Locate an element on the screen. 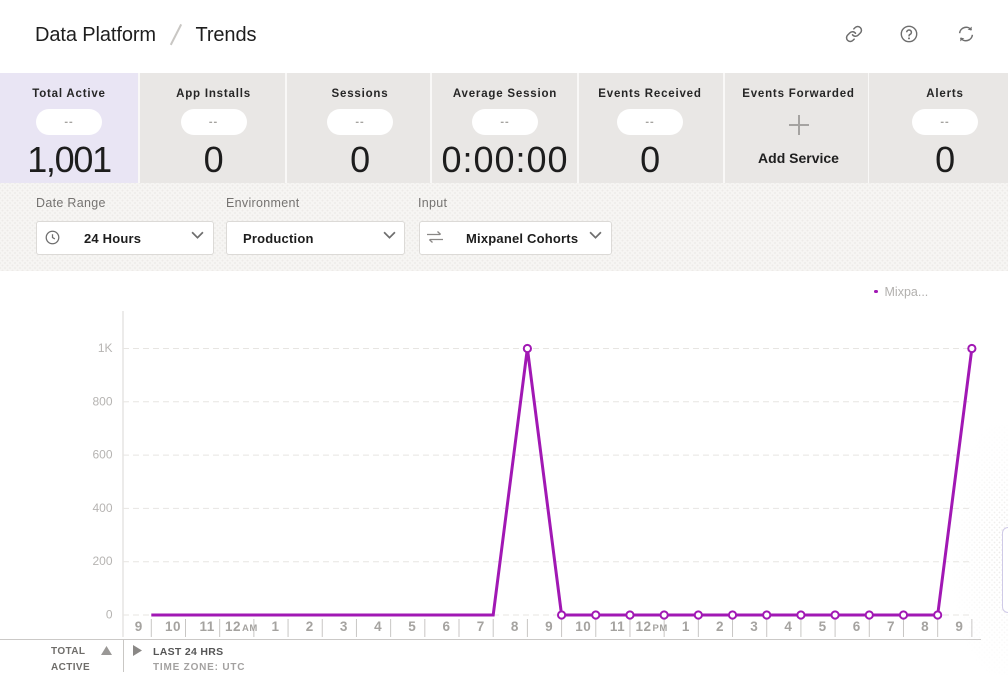  svg-text: 600 is located at coordinates (102, 455).